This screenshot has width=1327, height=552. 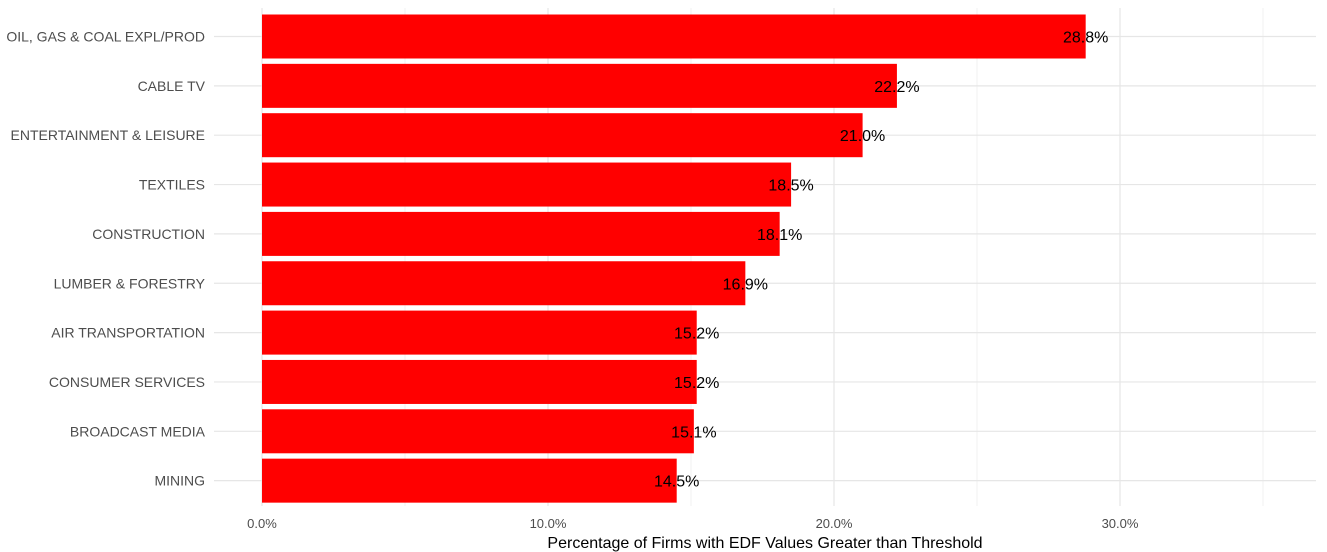 I want to click on data-label: 16.9%, so click(x=745, y=284).